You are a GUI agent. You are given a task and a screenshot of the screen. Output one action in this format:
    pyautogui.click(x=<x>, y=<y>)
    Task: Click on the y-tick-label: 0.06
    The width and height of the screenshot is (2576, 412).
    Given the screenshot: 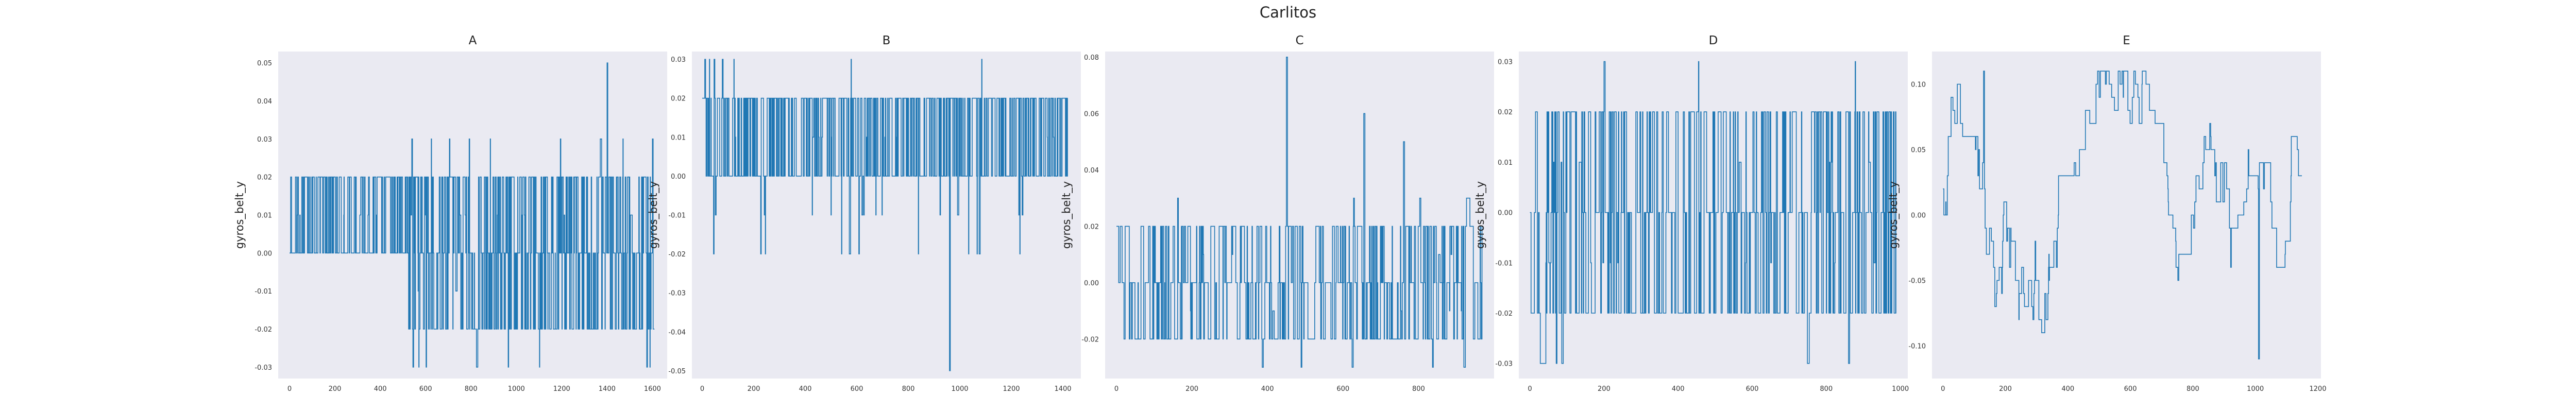 What is the action you would take?
    pyautogui.click(x=1091, y=114)
    